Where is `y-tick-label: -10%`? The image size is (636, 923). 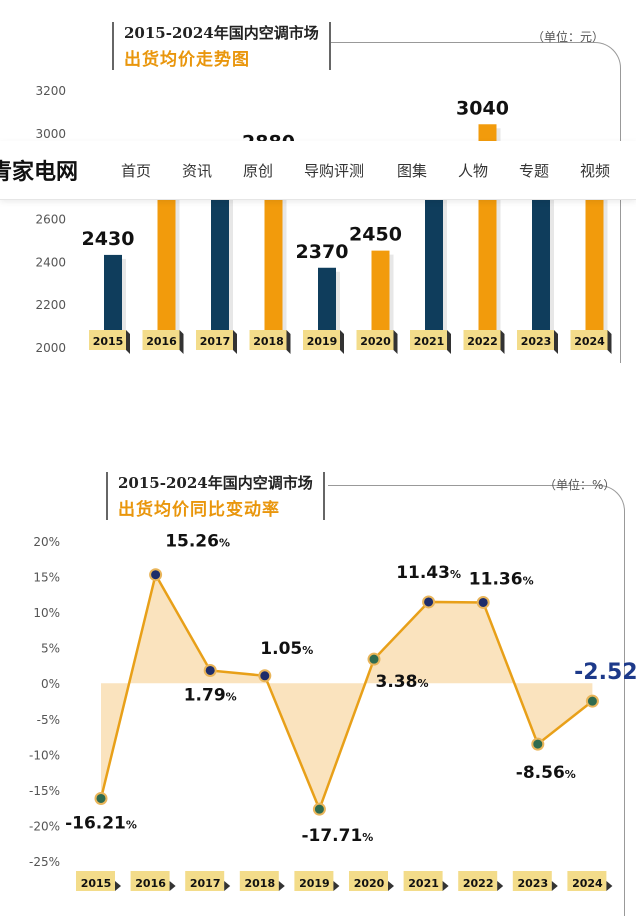
y-tick-label: -10% is located at coordinates (44, 755).